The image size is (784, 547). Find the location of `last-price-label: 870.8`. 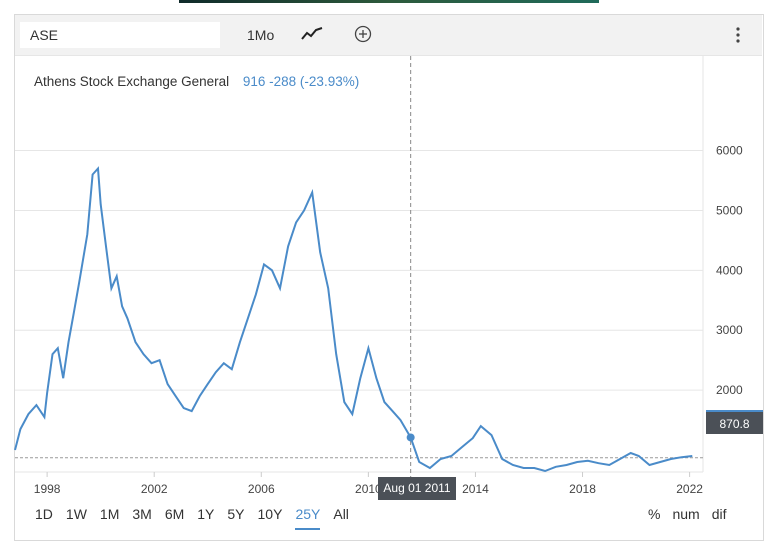

last-price-label: 870.8 is located at coordinates (734, 422).